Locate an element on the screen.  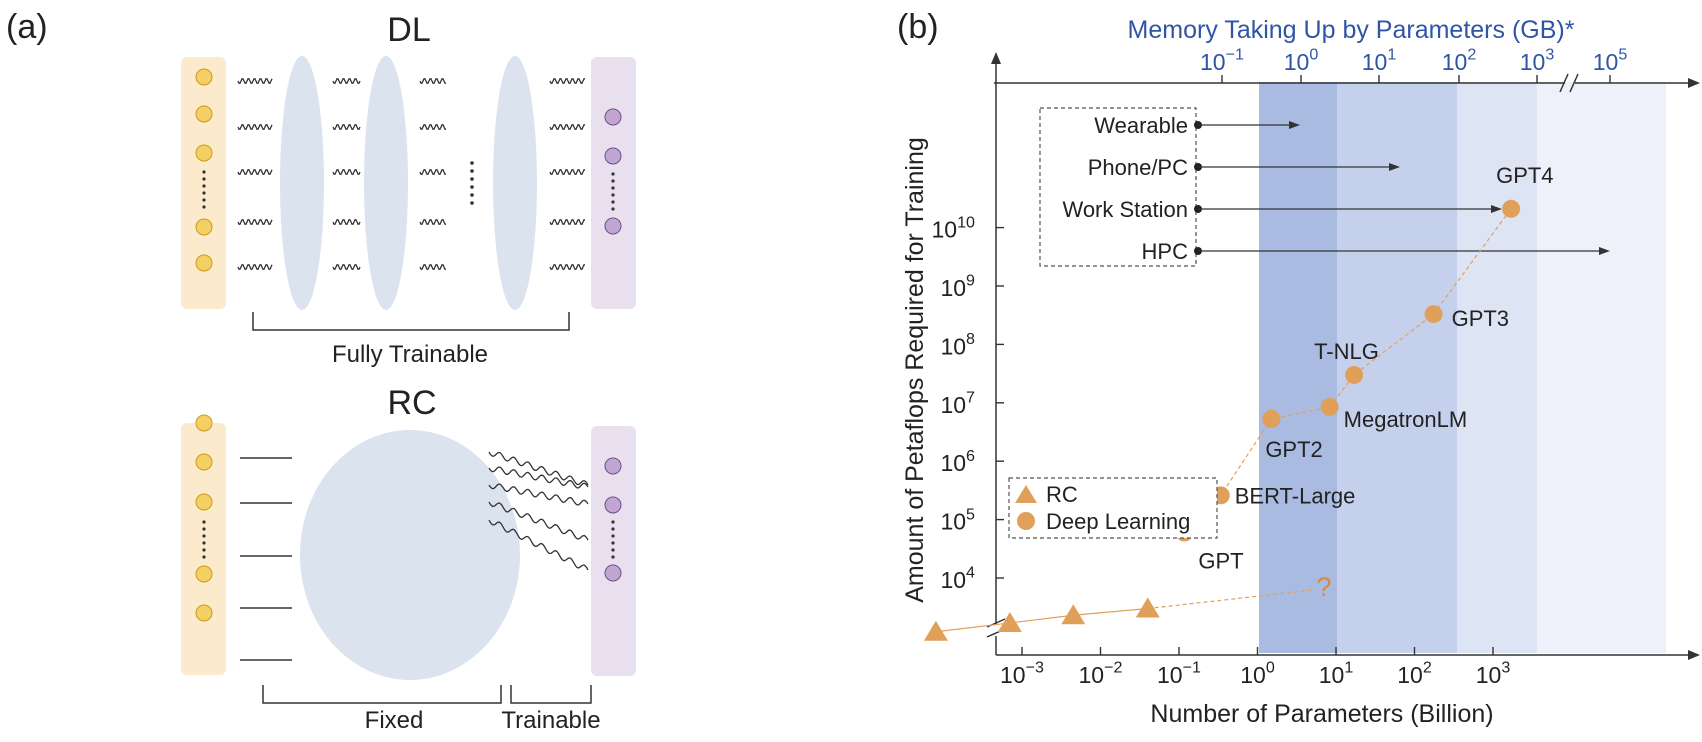
device-label: Wearable is located at coordinates (1141, 125).